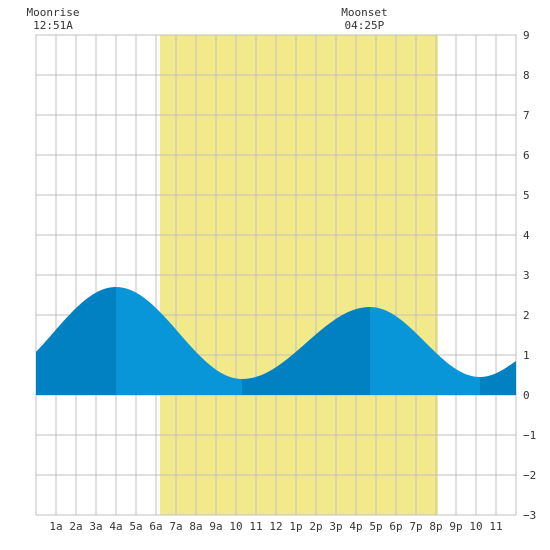 This screenshot has width=550, height=550. What do you see at coordinates (135, 526) in the screenshot?
I see `x-tick-label: 5a` at bounding box center [135, 526].